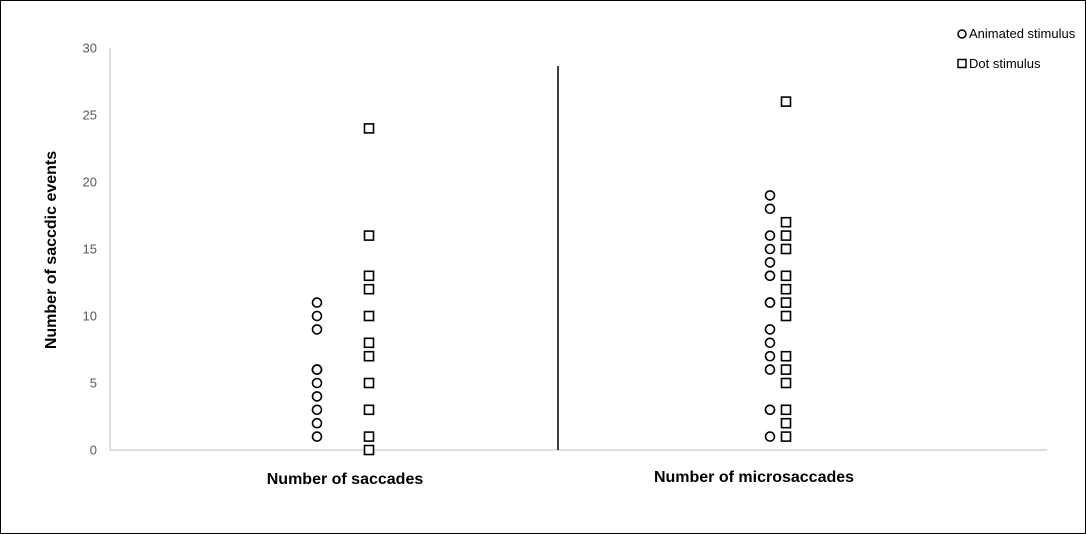 The image size is (1086, 534). Describe the element at coordinates (345, 479) in the screenshot. I see `category-label-saccades: Number of saccades` at that location.